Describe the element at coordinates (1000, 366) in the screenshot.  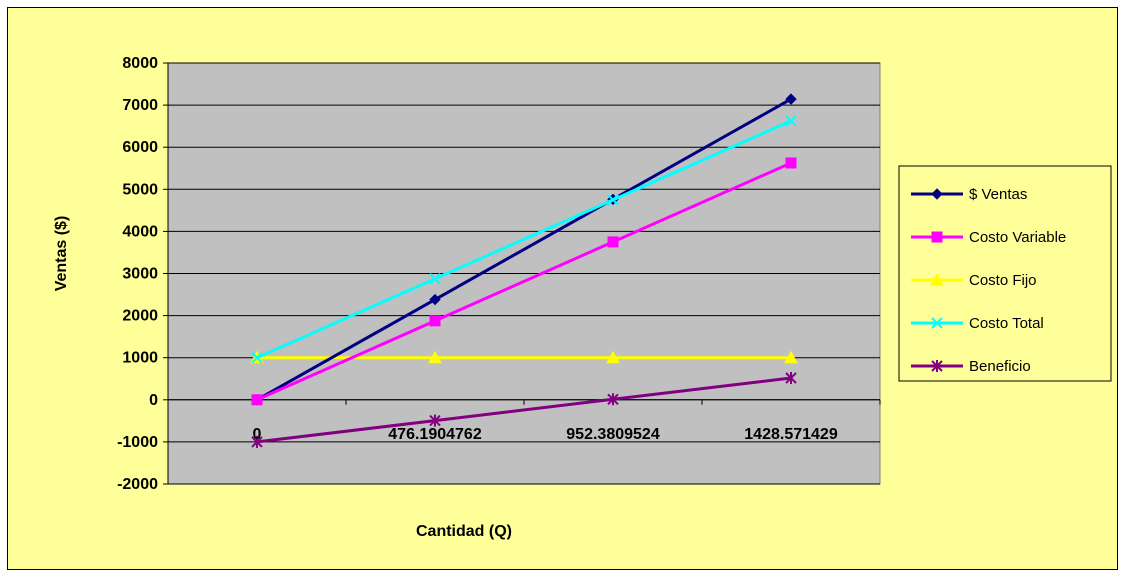
I see `legend-label: Beneficio` at that location.